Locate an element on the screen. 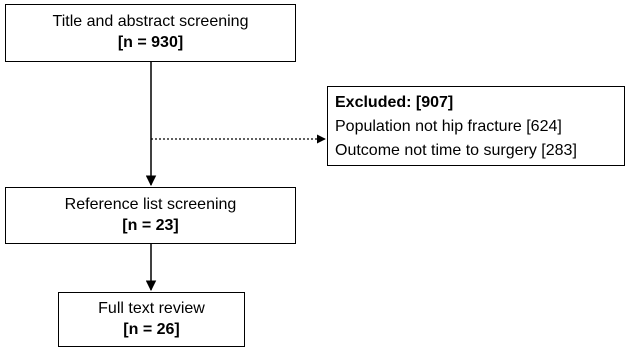 This screenshot has height=353, width=629. fulltext-box: Full text review [n = 26] is located at coordinates (151, 319).